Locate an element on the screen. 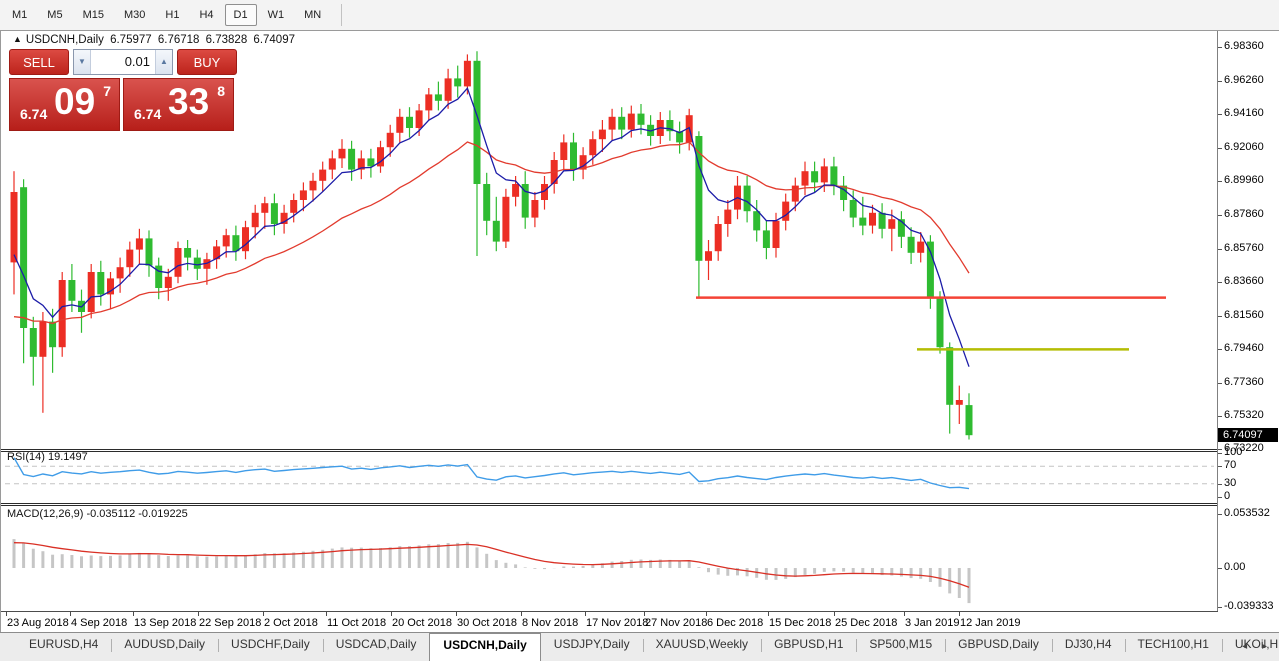 The image size is (1279, 661). volume-decrease-button: ▼ is located at coordinates (82, 62).